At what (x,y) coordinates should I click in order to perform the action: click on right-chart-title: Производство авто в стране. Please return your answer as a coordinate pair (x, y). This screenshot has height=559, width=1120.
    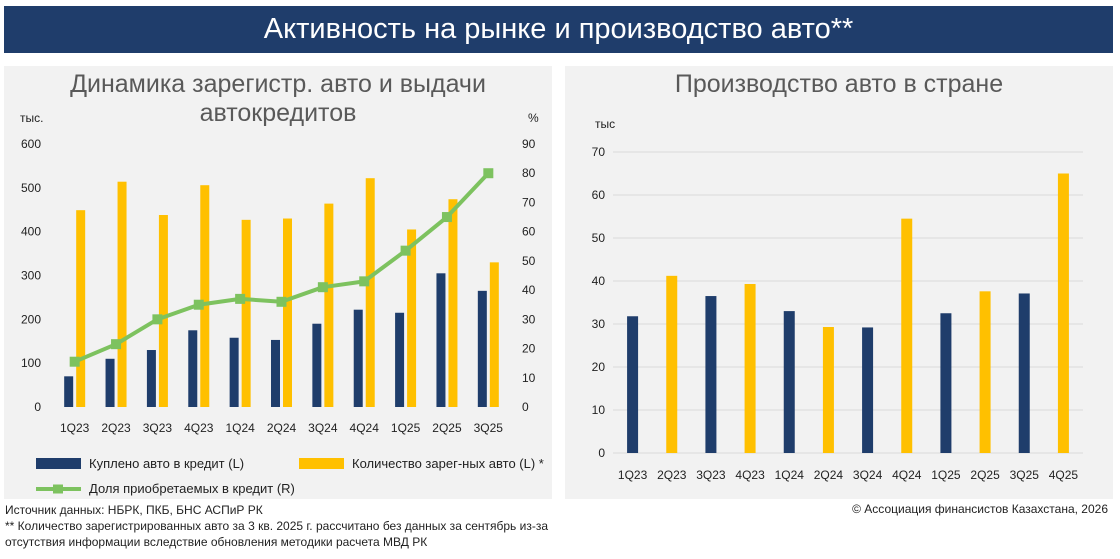
    Looking at the image, I should click on (839, 84).